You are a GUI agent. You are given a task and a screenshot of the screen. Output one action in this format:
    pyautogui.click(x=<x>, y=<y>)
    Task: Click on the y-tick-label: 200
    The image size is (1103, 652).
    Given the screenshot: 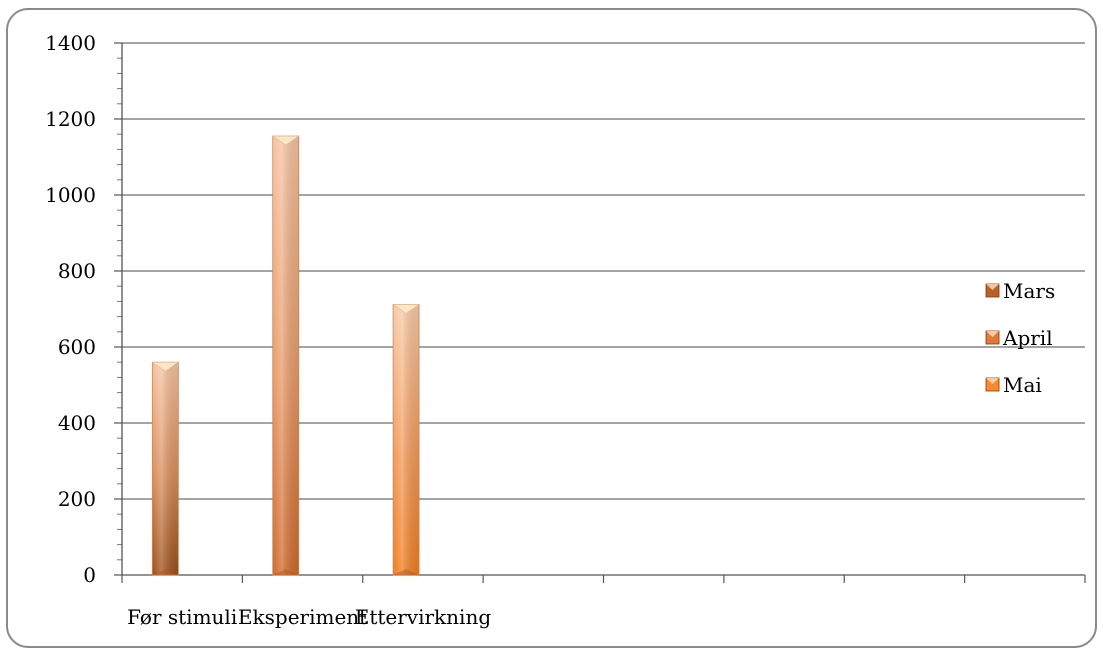 What is the action you would take?
    pyautogui.click(x=77, y=499)
    